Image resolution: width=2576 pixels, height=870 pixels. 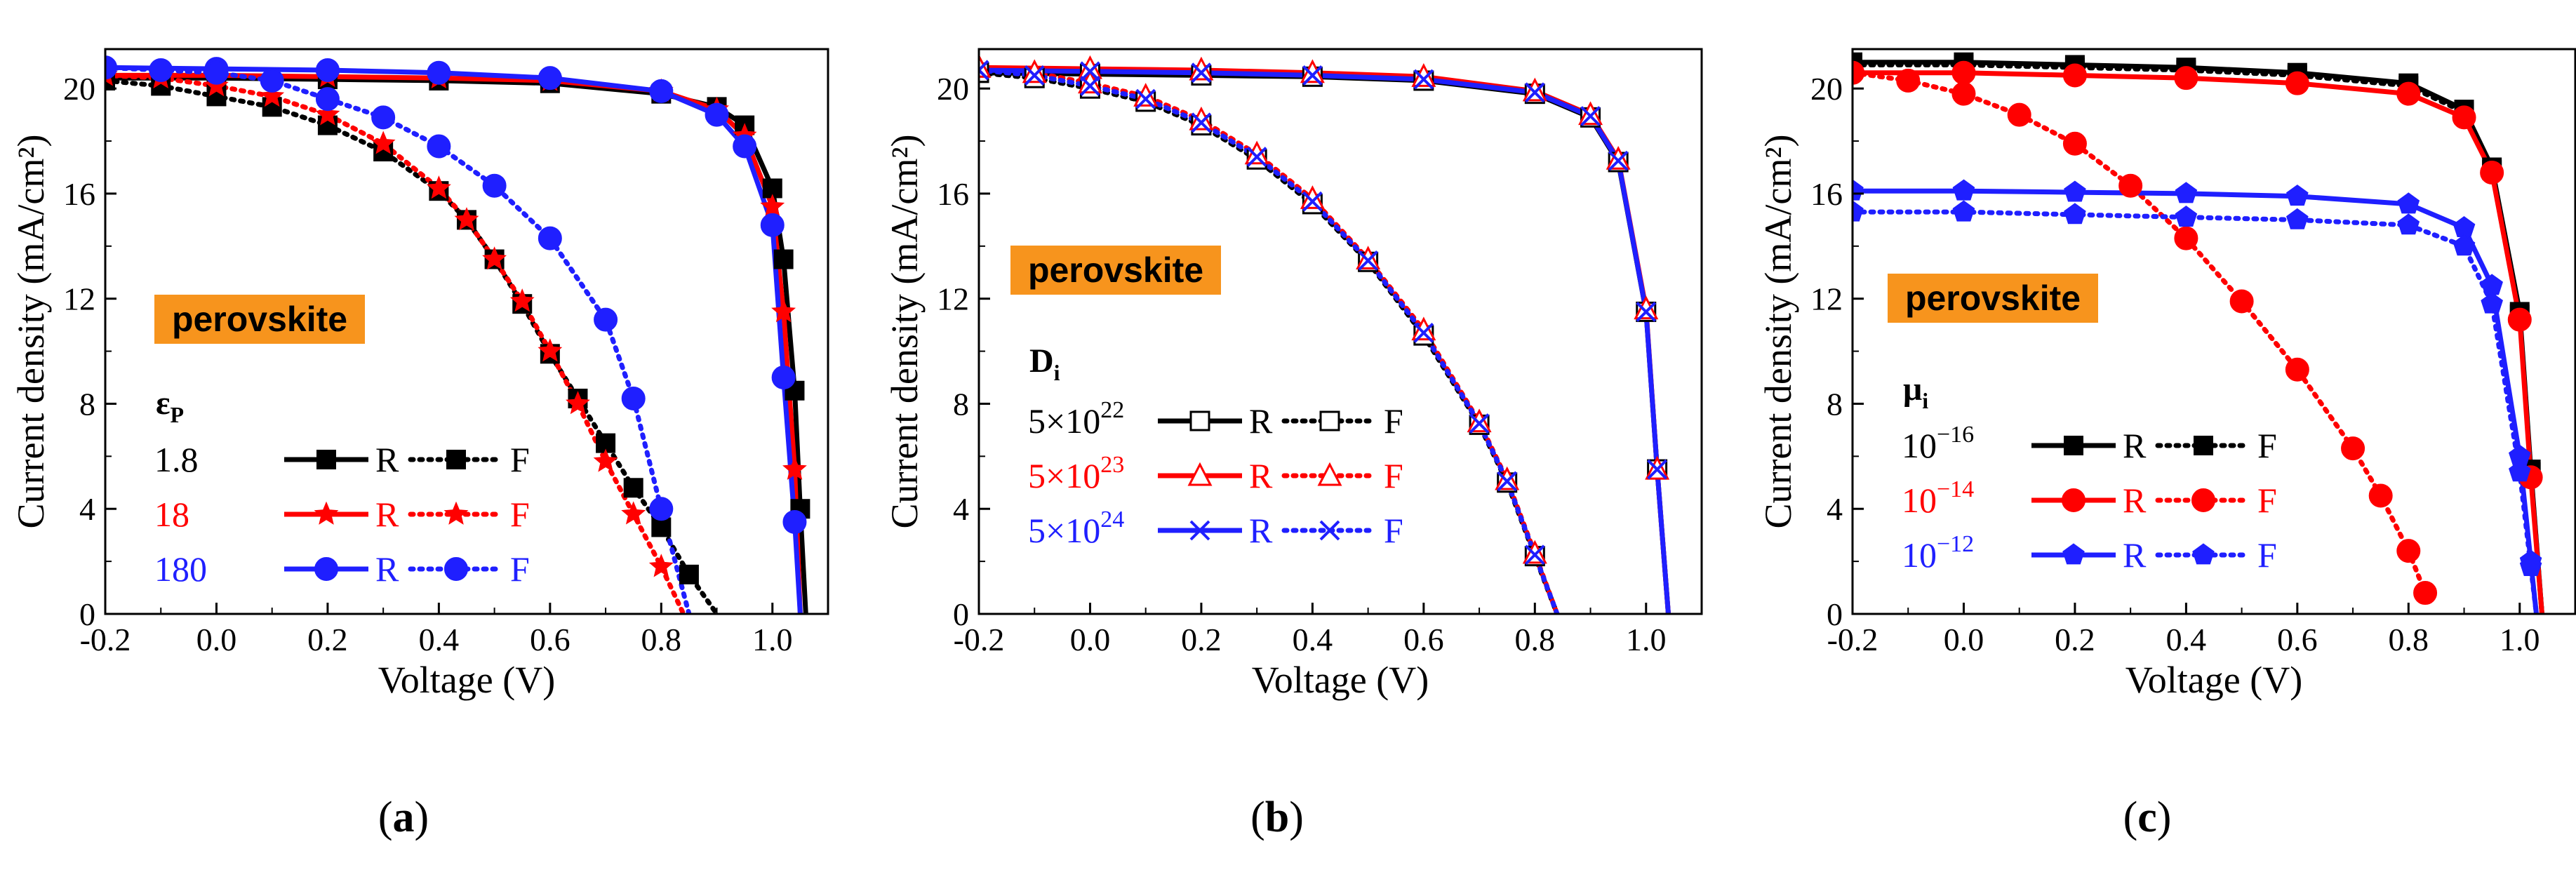 What do you see at coordinates (1045, 363) in the screenshot?
I see `legend-parameter: Di` at bounding box center [1045, 363].